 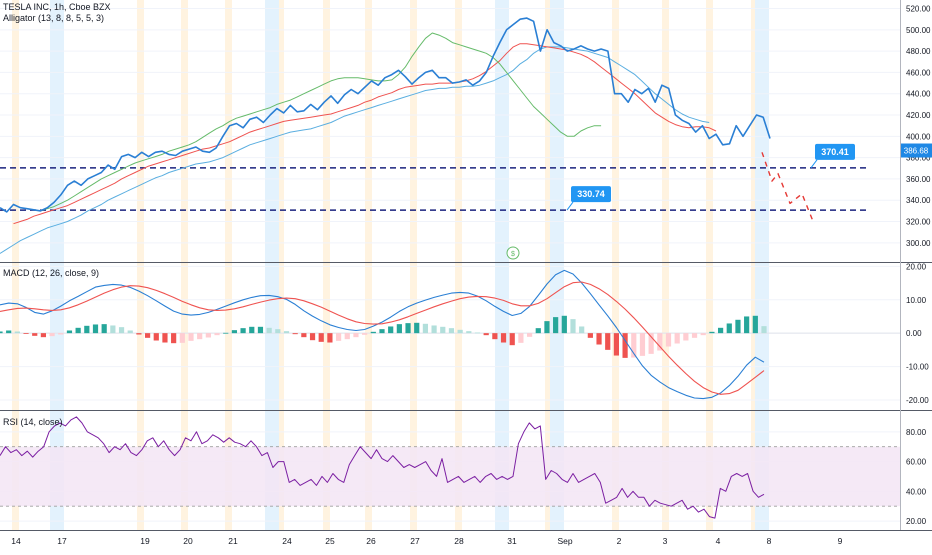 What do you see at coordinates (564, 541) in the screenshot?
I see `x-tick-label: Sep` at bounding box center [564, 541].